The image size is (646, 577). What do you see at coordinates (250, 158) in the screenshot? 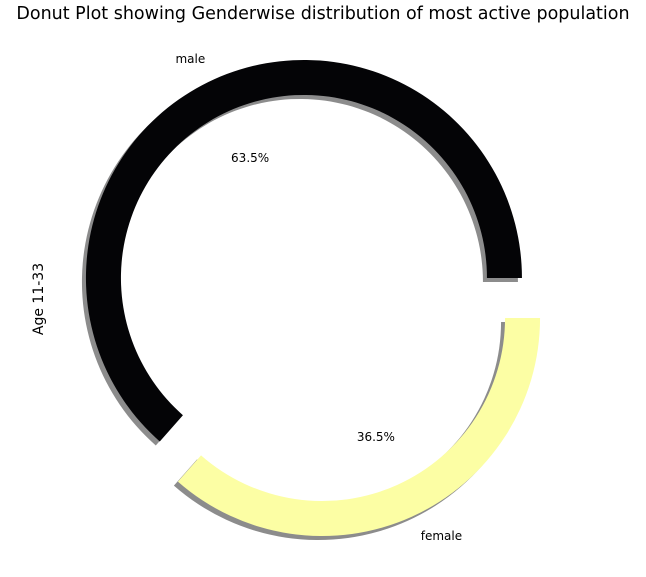
I see `percent-label-male: 63.5%` at bounding box center [250, 158].